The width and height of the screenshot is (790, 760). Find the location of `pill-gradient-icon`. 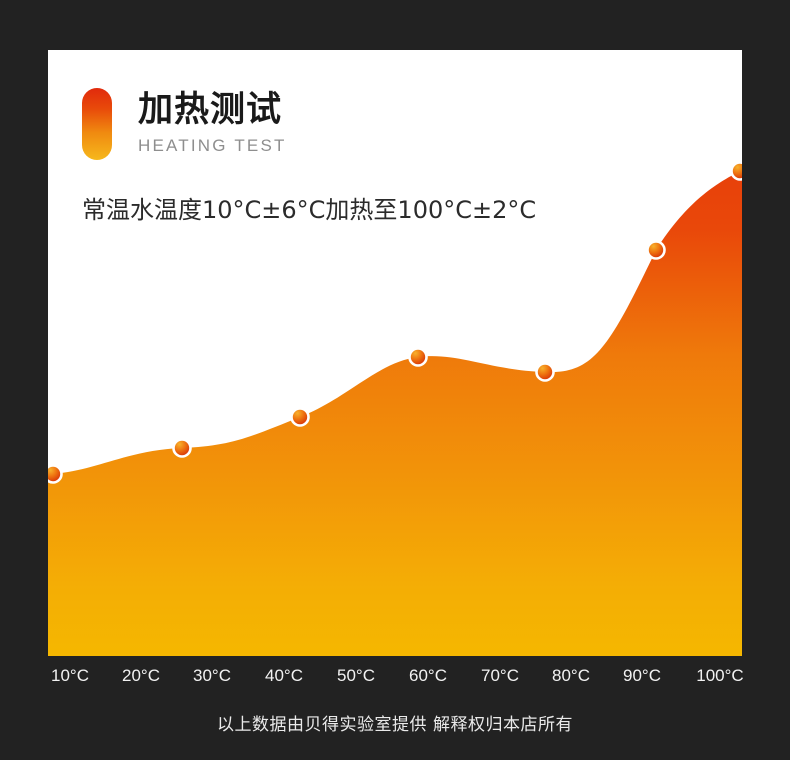

pill-gradient-icon is located at coordinates (97, 124).